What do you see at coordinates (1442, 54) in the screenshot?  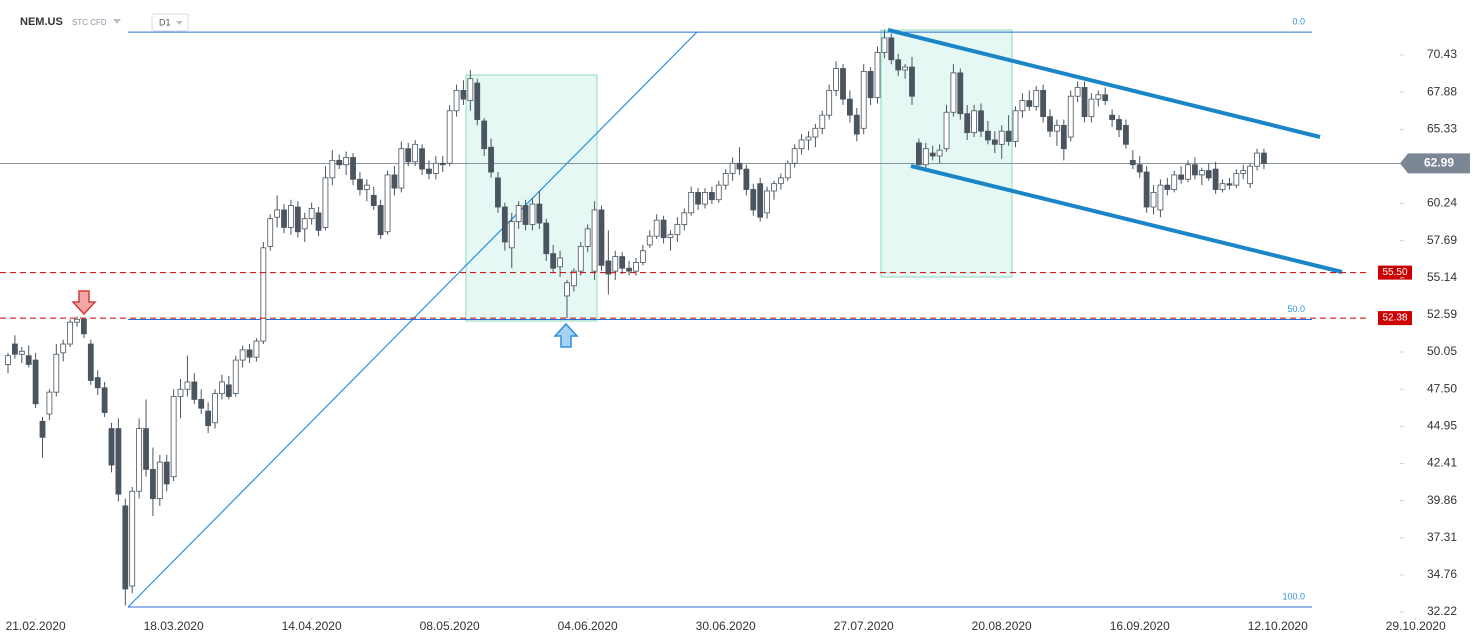 I see `y-tick-label: 70.43` at bounding box center [1442, 54].